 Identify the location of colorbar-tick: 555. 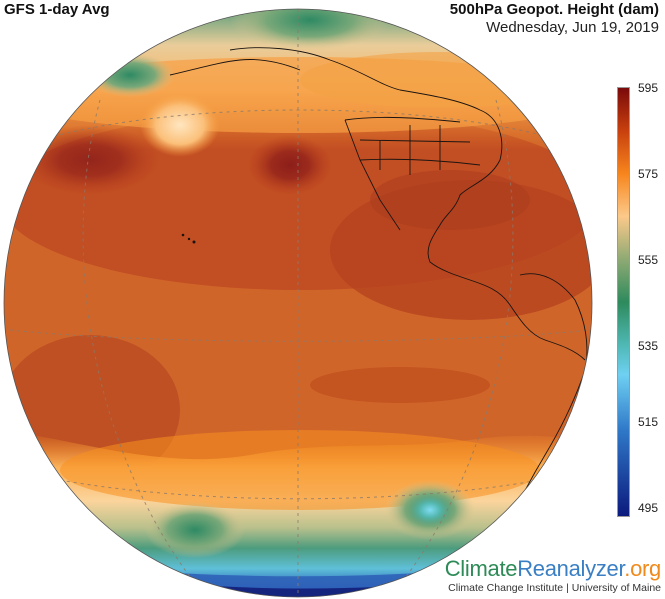
(648, 260).